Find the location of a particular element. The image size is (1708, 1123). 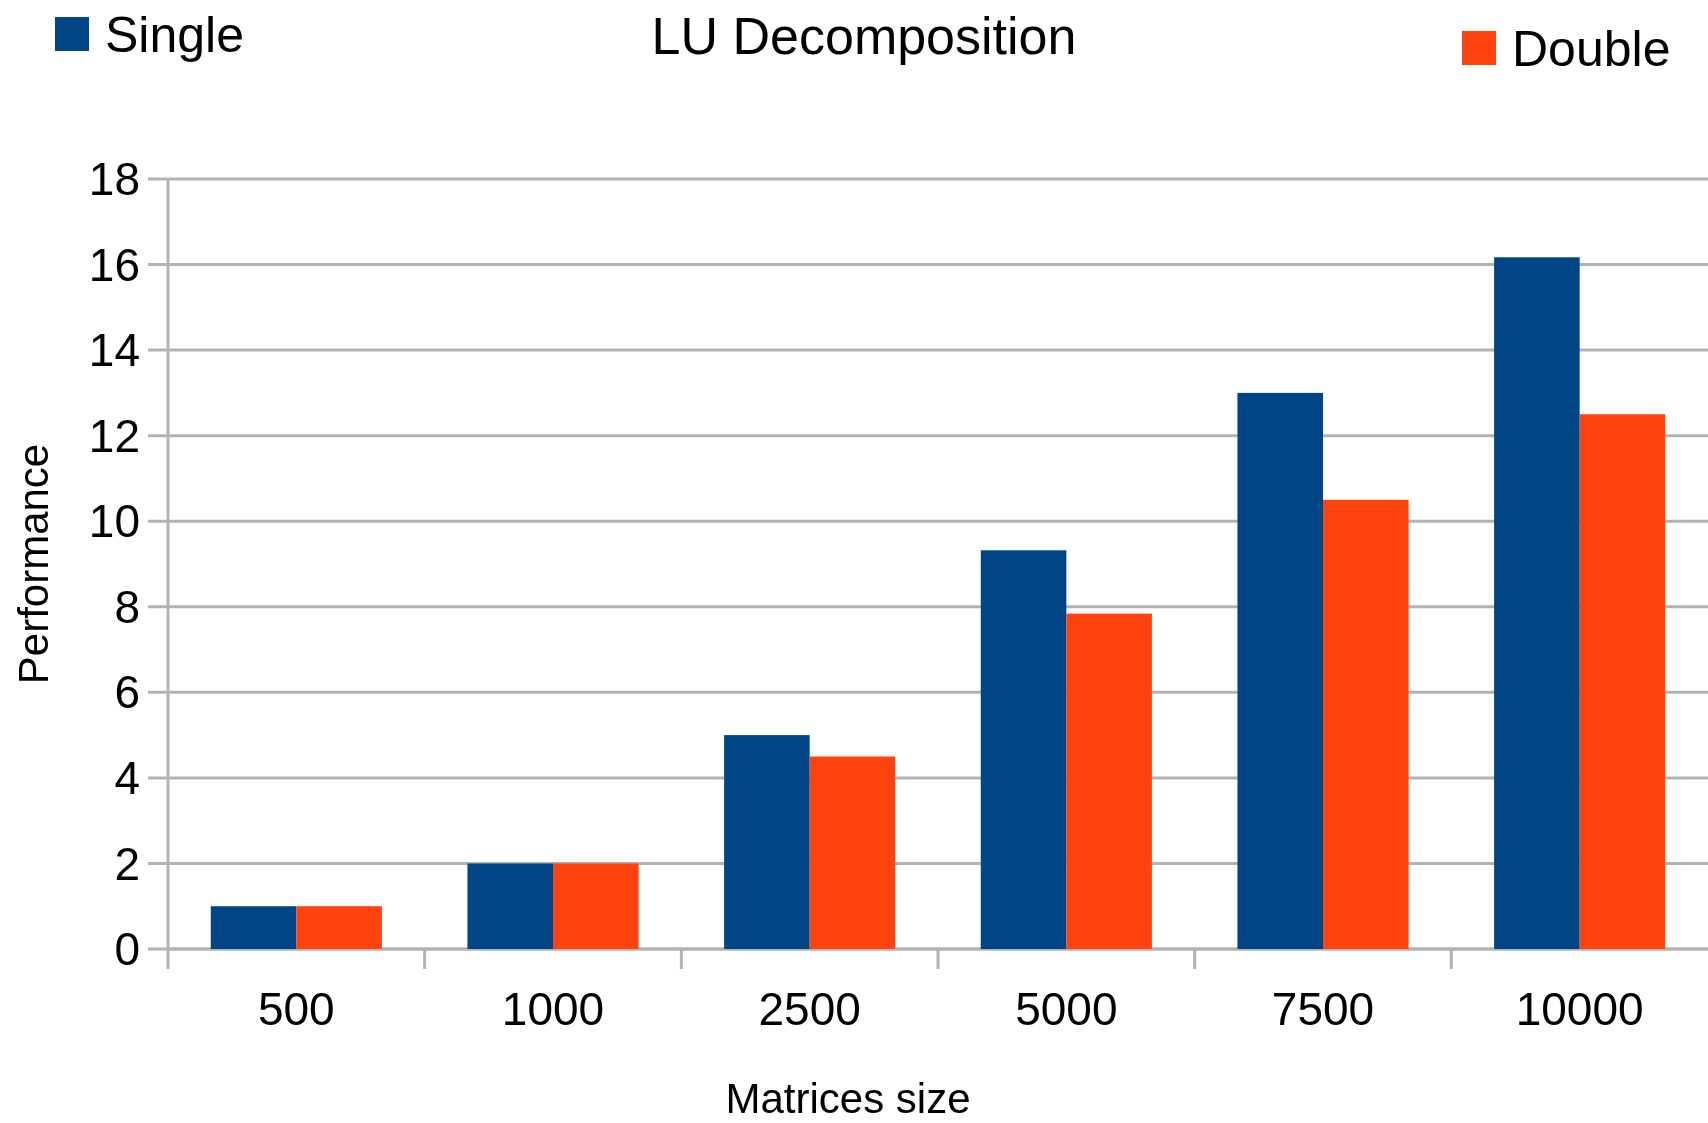

x-tick-label: 500 is located at coordinates (296, 1009).